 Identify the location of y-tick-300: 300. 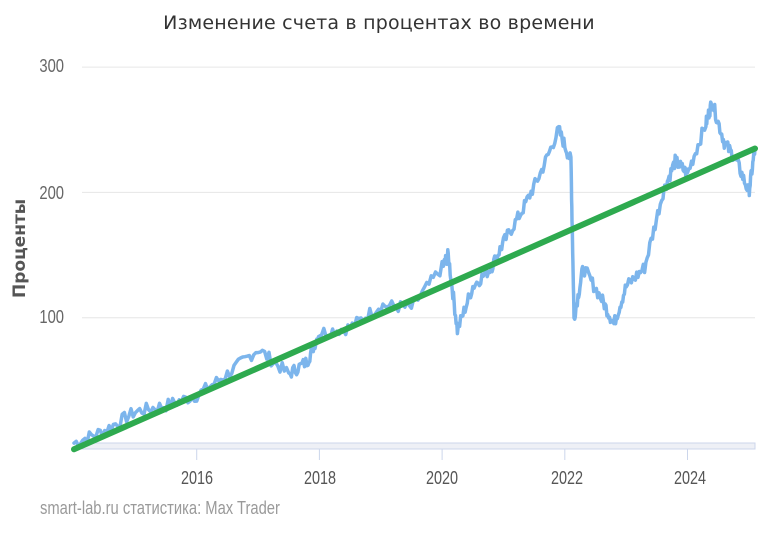
(51, 66).